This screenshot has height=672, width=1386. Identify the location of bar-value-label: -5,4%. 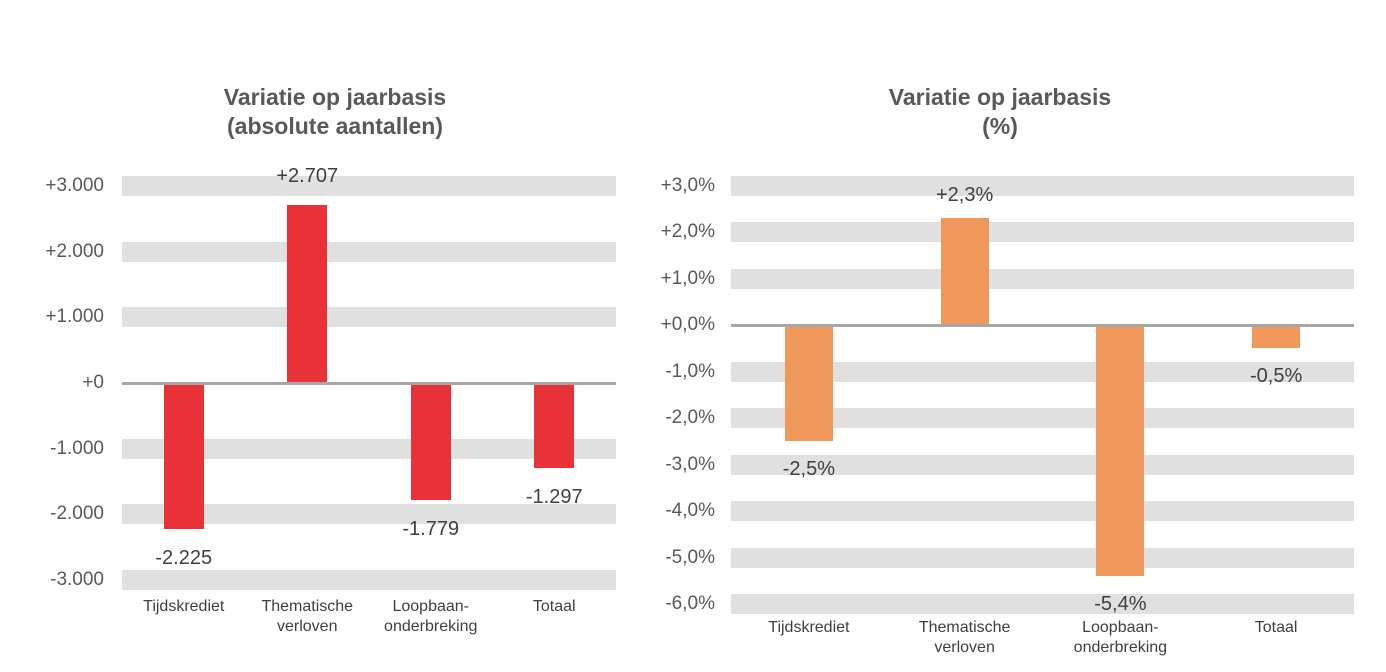
(1120, 604).